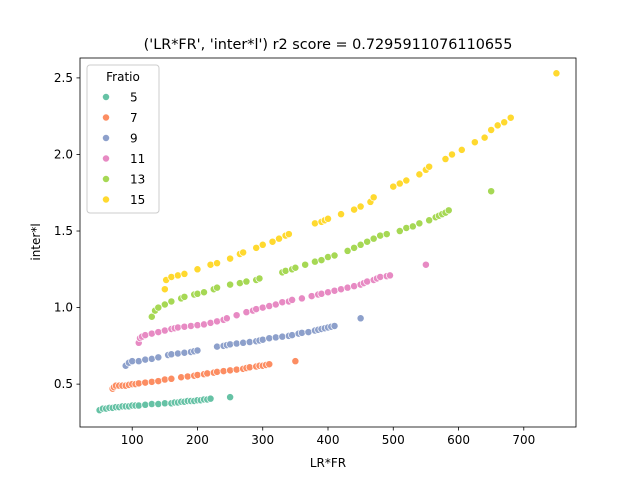 This screenshot has height=484, width=640. Describe the element at coordinates (262, 440) in the screenshot. I see `x-tick-label: 300` at that location.